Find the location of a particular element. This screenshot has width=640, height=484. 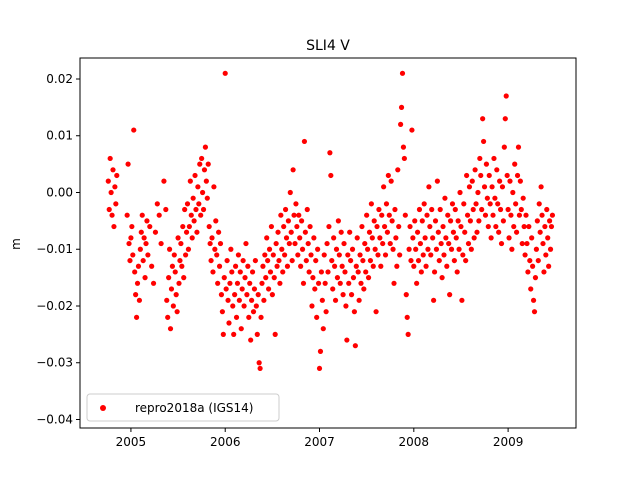

x-tick-label: 2007 is located at coordinates (319, 442).